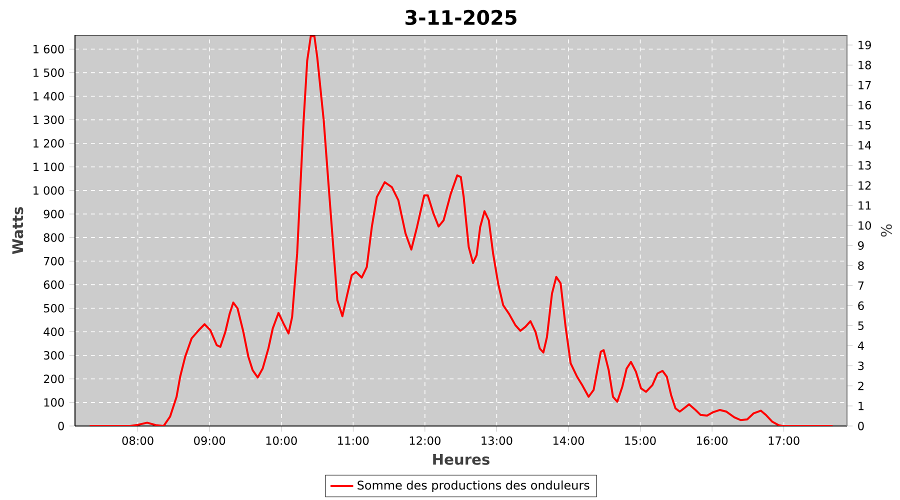 Image resolution: width=900 pixels, height=500 pixels. I want to click on y2-tick-label: 6, so click(861, 305).